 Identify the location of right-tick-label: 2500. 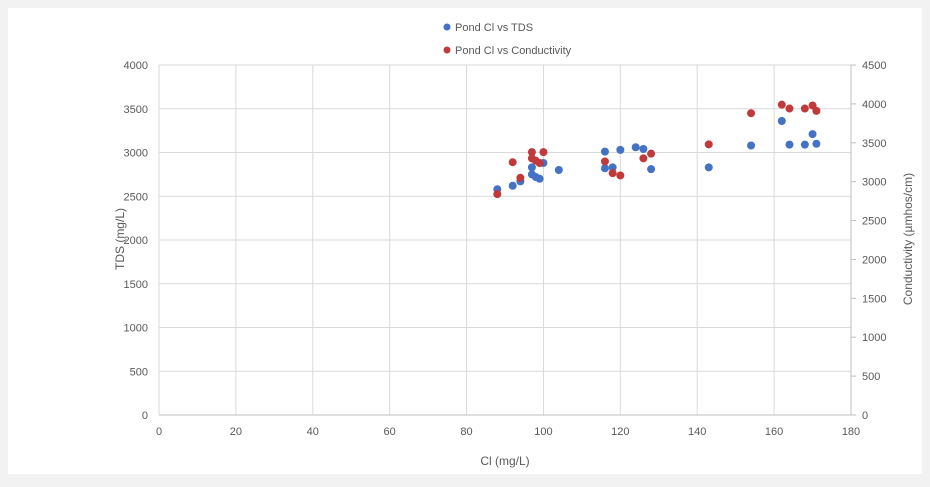
(874, 222).